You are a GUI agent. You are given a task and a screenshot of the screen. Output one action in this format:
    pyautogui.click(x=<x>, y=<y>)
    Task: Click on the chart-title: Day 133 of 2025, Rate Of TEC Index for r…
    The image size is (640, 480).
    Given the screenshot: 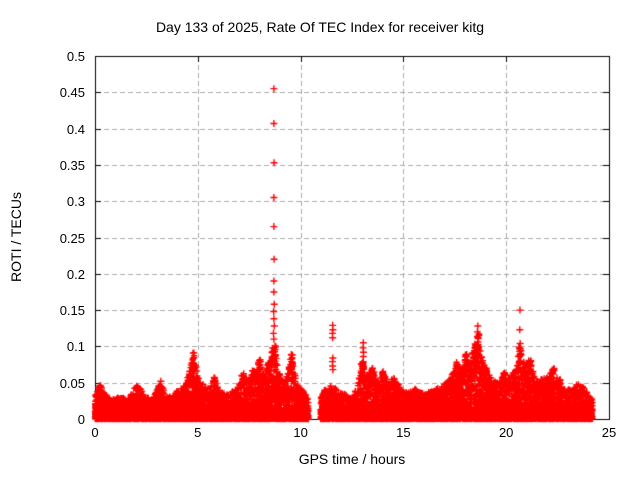 What is the action you would take?
    pyautogui.click(x=320, y=27)
    